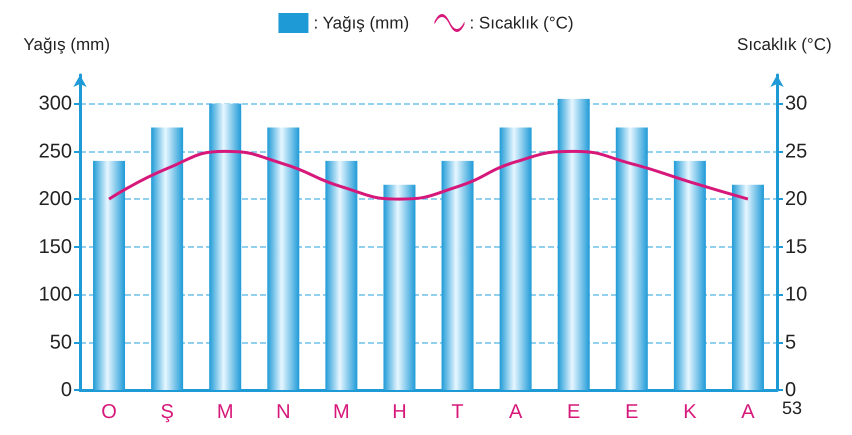 The width and height of the screenshot is (852, 435). I want to click on y-tick-label: 250, so click(55, 151).